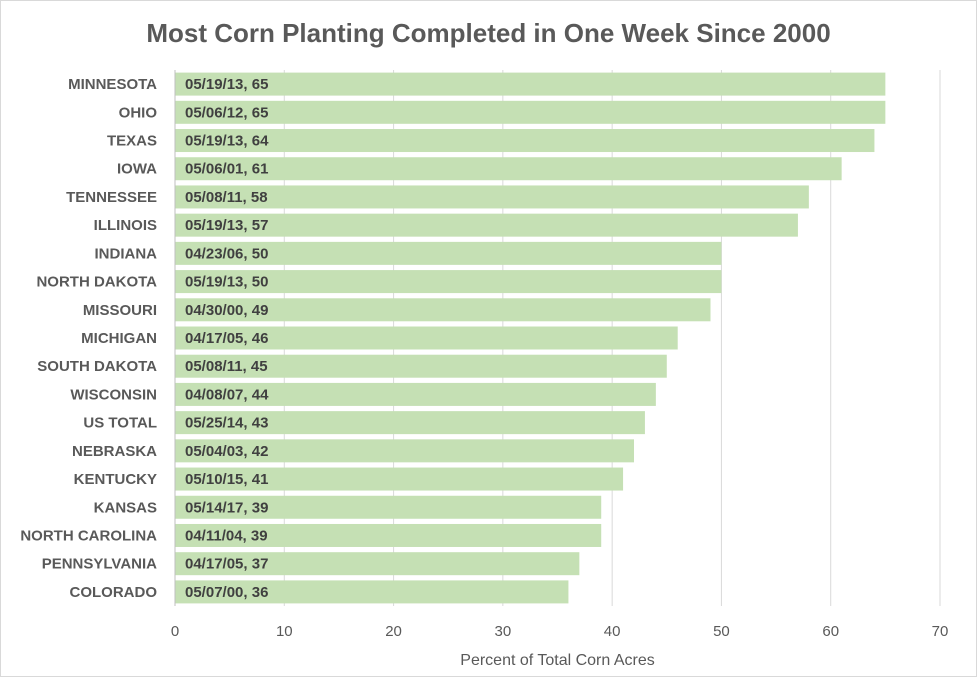  What do you see at coordinates (830, 631) in the screenshot?
I see `x-tick-label-60: 60` at bounding box center [830, 631].